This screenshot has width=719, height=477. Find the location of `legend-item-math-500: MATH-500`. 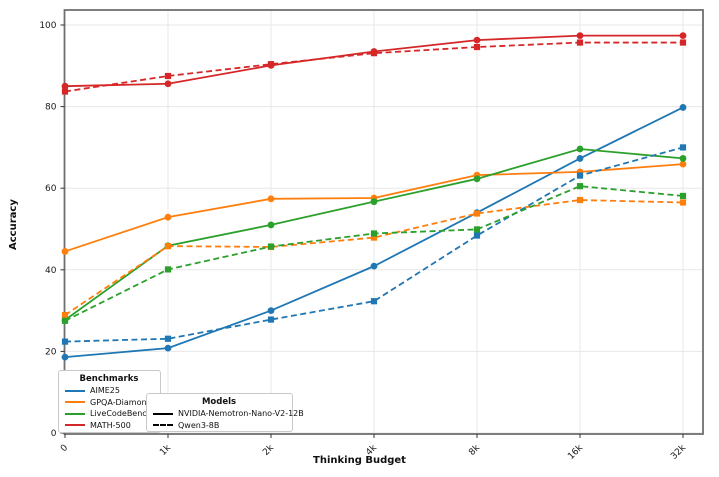

legend-item-math-500: MATH-500 is located at coordinates (109, 426).